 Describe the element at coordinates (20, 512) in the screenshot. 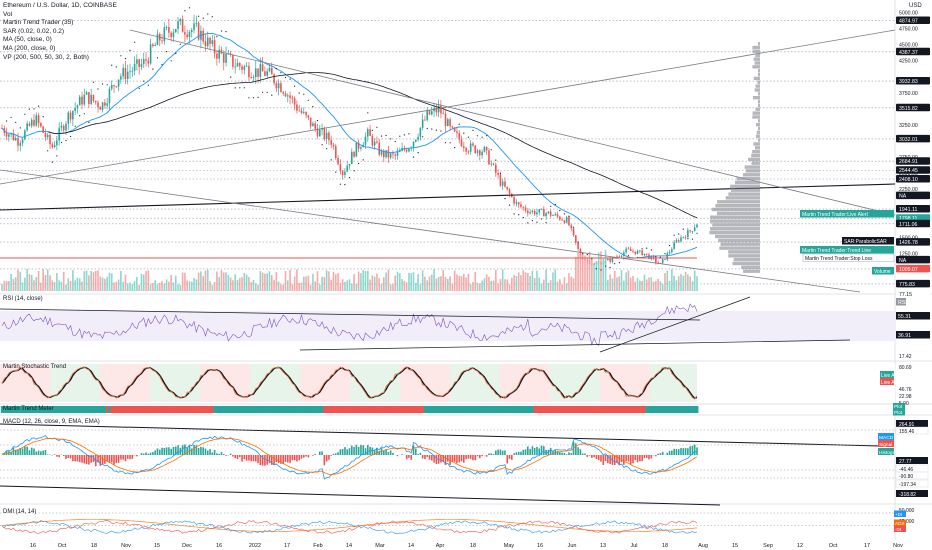

I see `dmi-pane-label: DMI (14, 14)` at that location.